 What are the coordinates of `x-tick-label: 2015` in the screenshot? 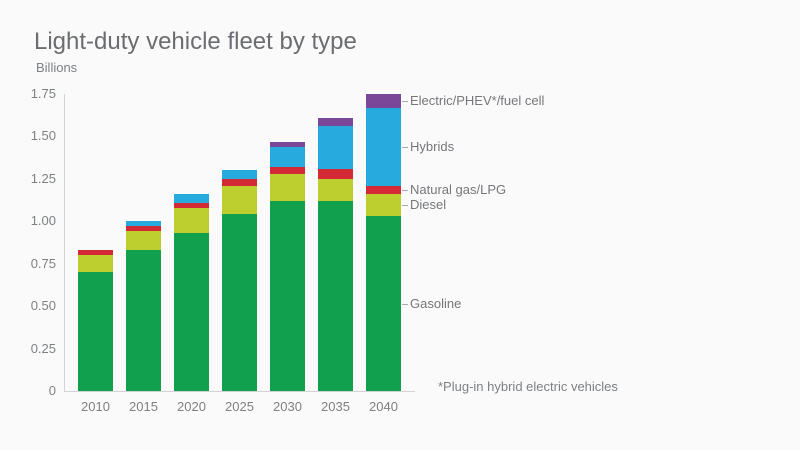 It's located at (143, 406).